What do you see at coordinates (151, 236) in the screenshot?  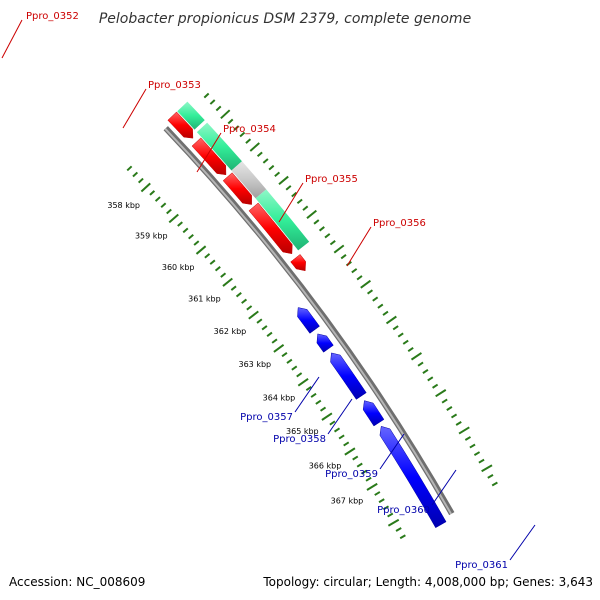 I see `tick-label: 359 kbp` at bounding box center [151, 236].